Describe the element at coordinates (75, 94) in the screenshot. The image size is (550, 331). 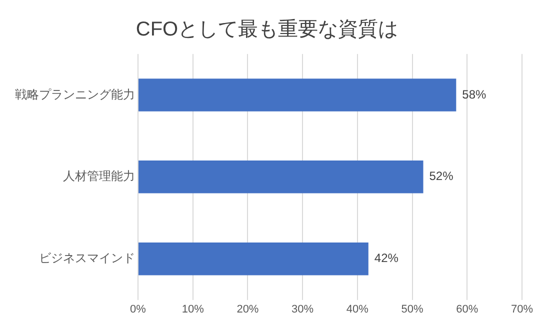
I see `y-tick-label: 戦略プランニング能力` at that location.